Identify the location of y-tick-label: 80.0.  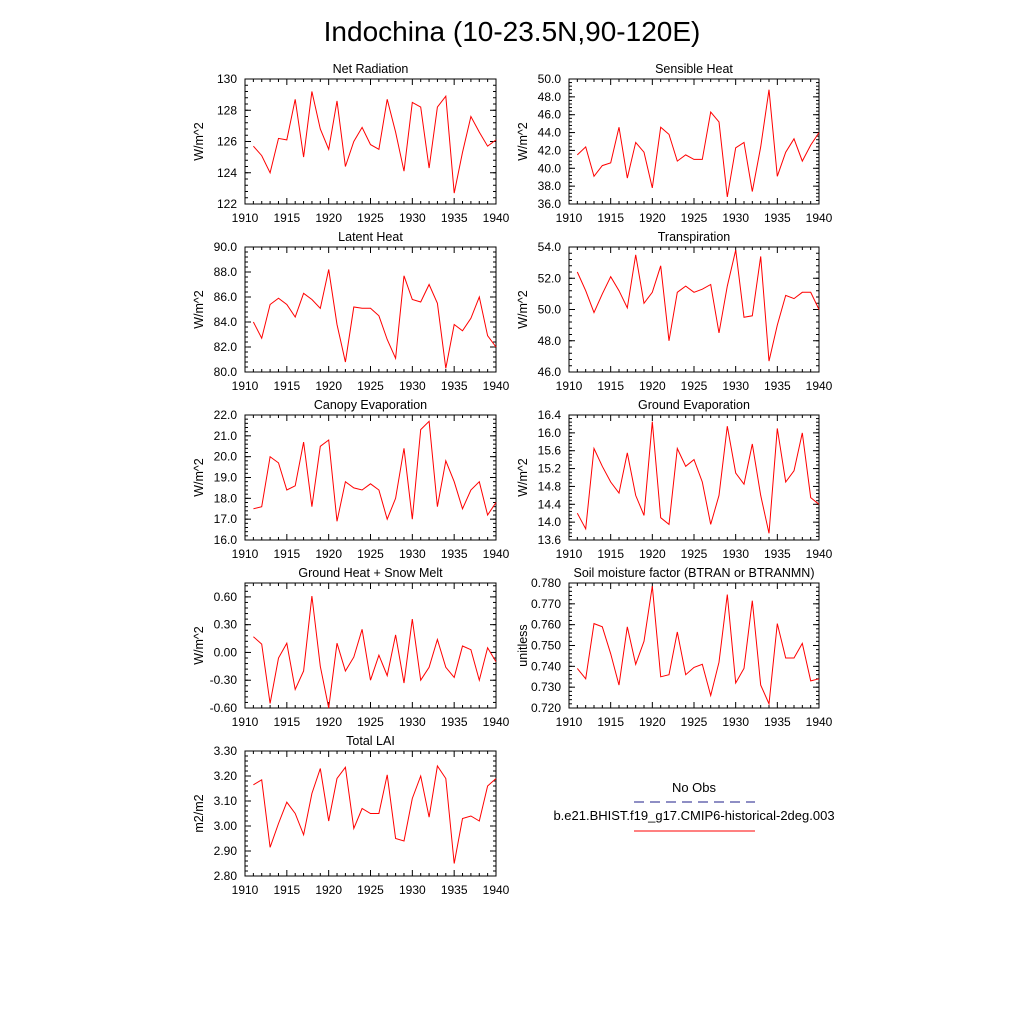
(226, 372).